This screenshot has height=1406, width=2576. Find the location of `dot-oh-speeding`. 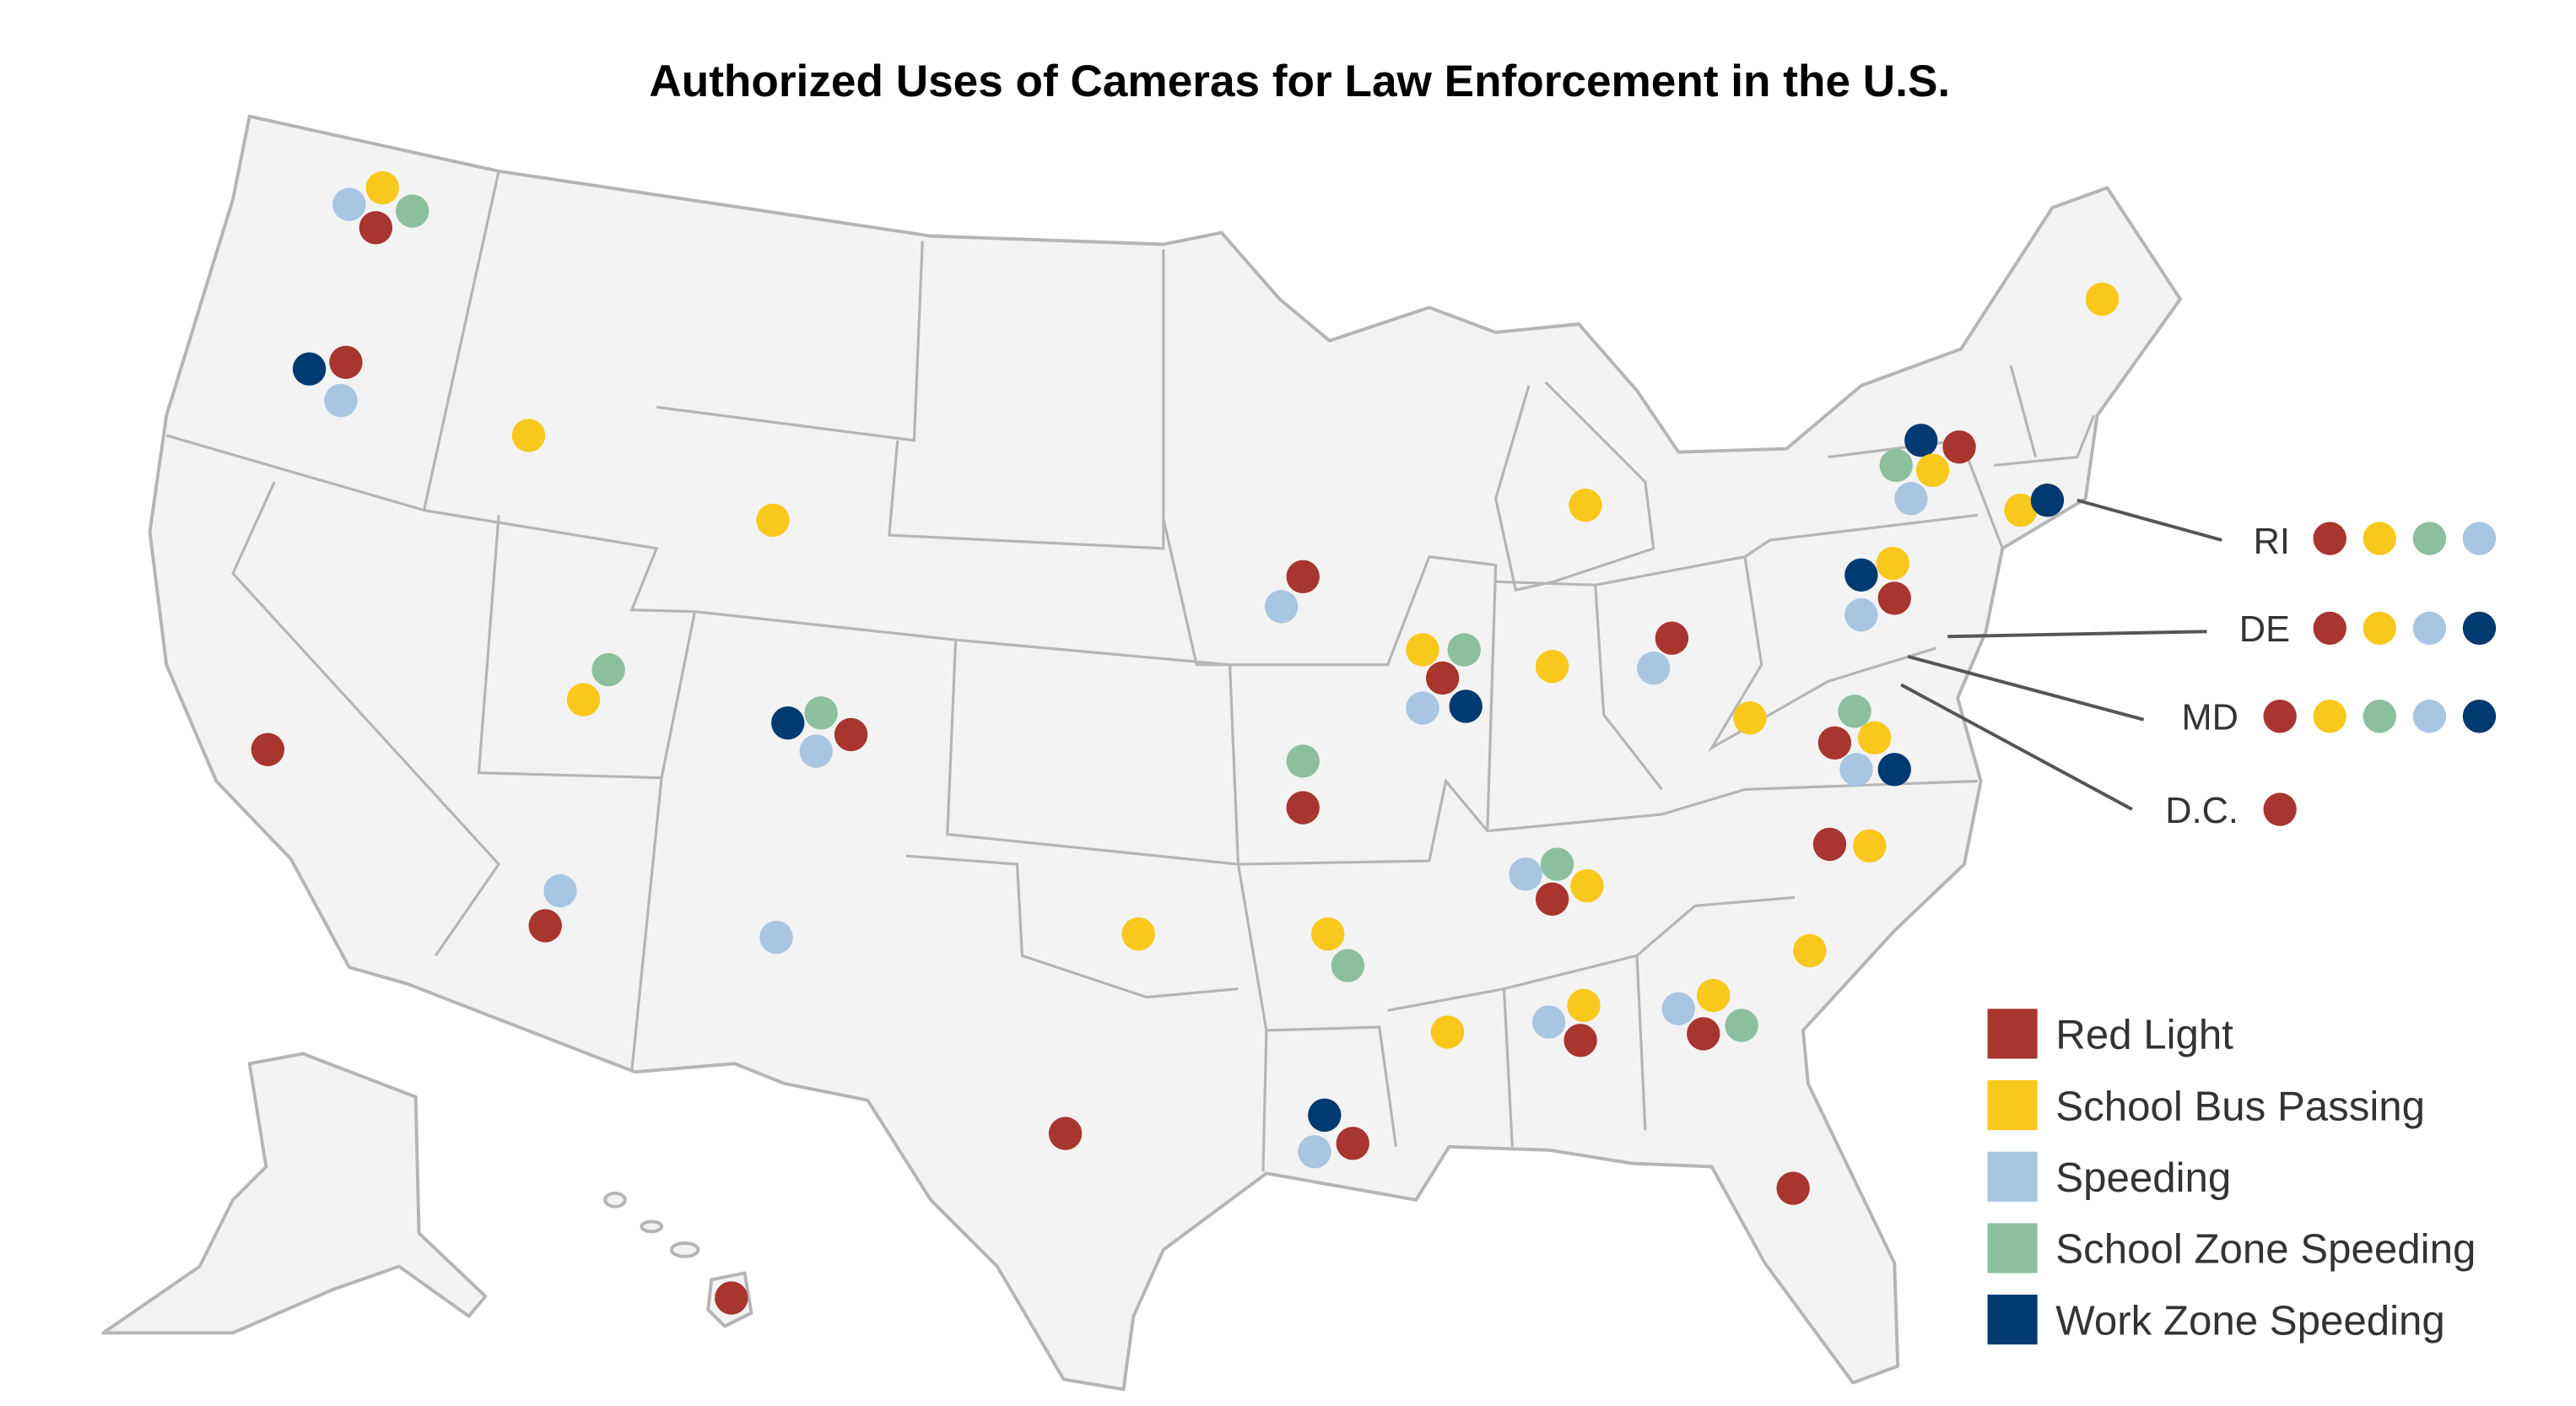

dot-oh-speeding is located at coordinates (1654, 668).